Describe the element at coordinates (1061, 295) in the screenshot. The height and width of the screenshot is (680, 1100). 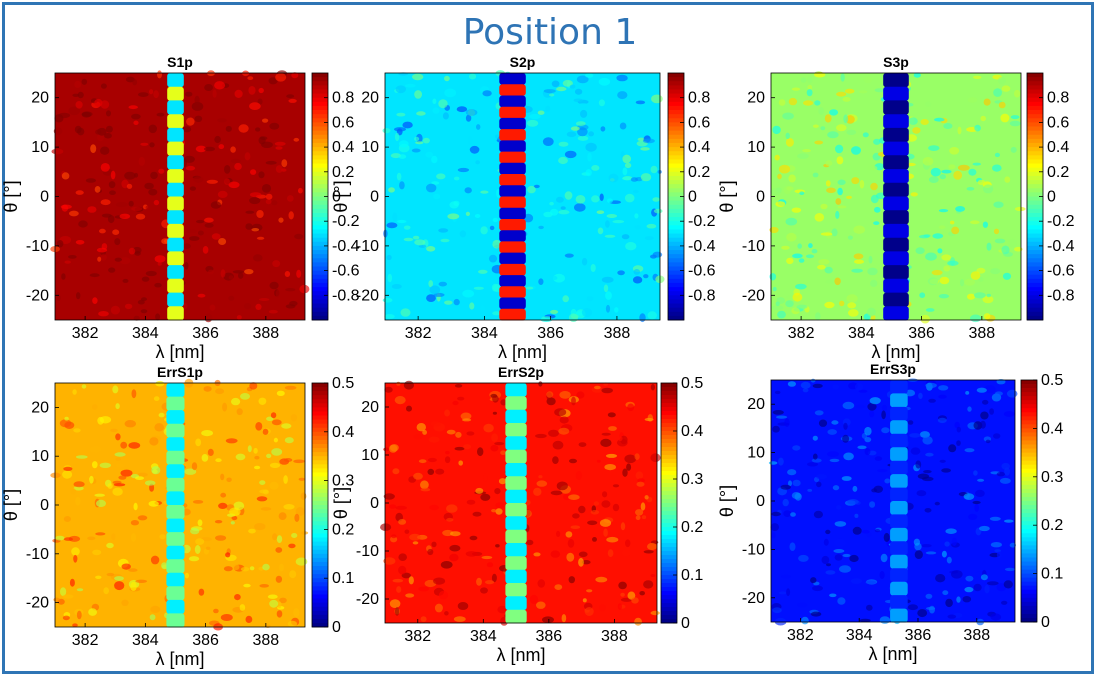
I see `colorbar-tick-label: -0.8` at that location.